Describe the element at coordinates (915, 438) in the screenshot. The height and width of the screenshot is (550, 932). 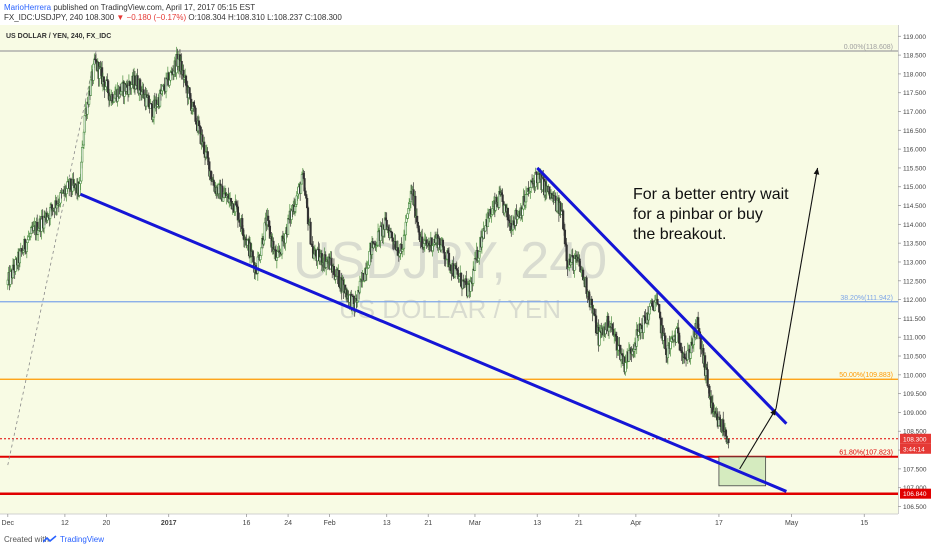
I see `last-price-tag` at that location.